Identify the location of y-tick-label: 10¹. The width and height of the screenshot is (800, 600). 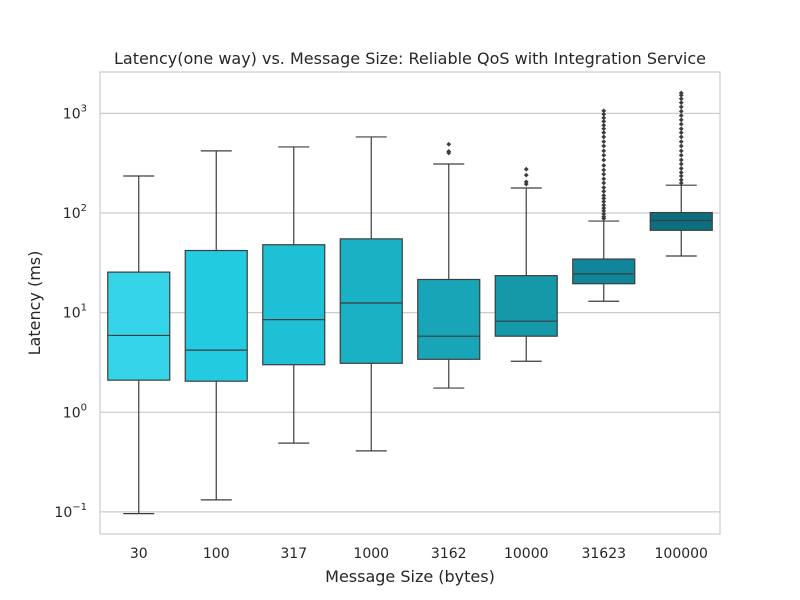
(75, 312).